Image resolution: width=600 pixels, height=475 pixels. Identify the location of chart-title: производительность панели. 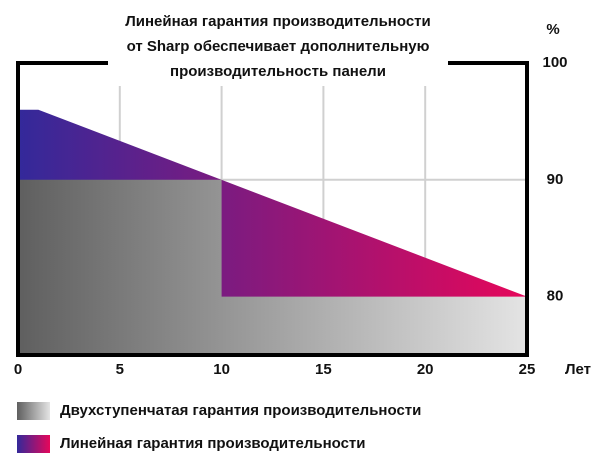
(278, 71).